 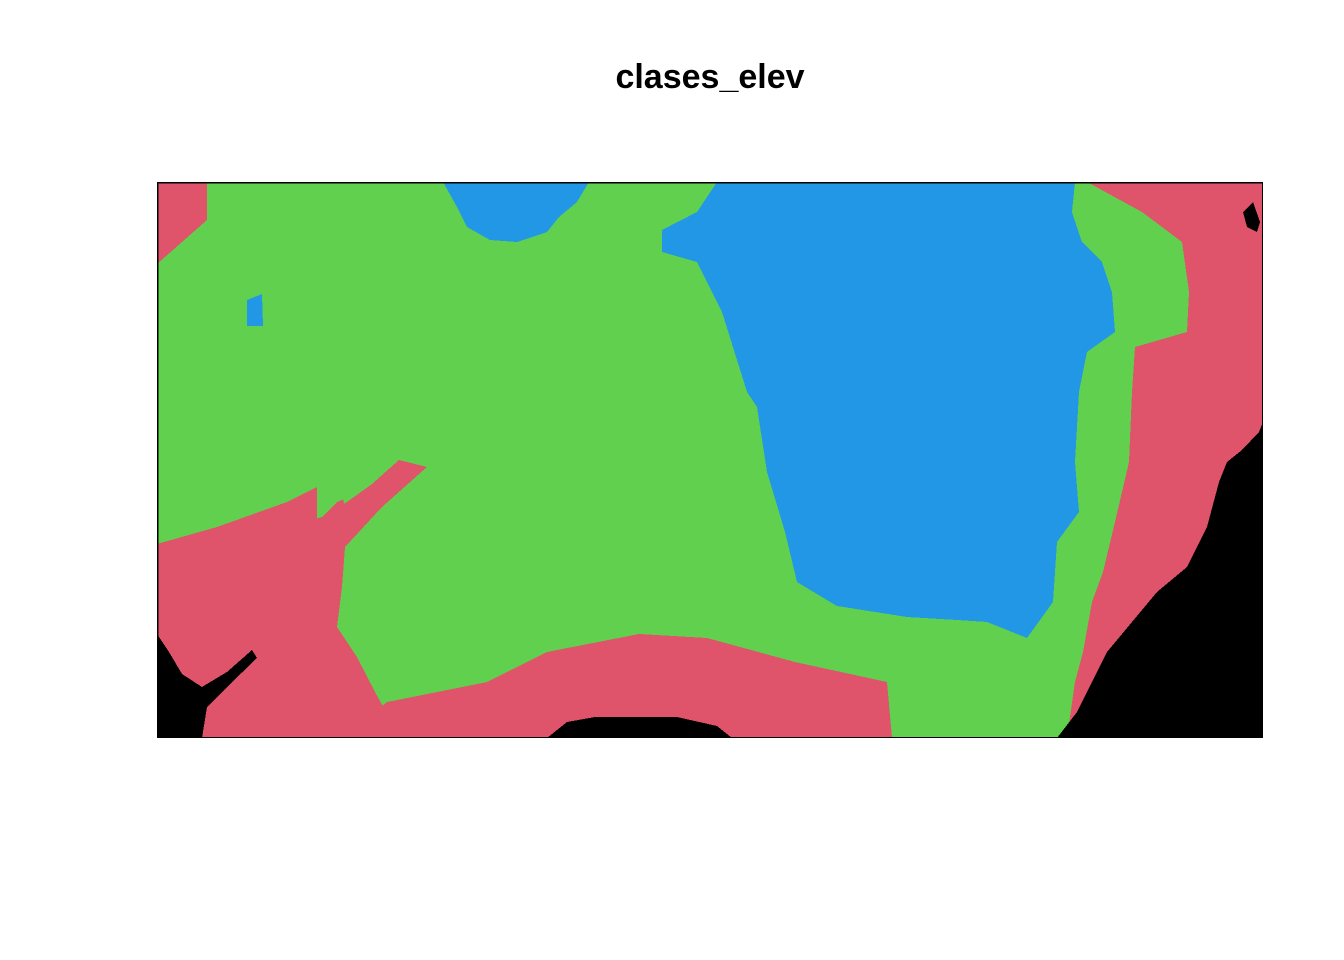 I want to click on class-green-notch, so click(x=374, y=492).